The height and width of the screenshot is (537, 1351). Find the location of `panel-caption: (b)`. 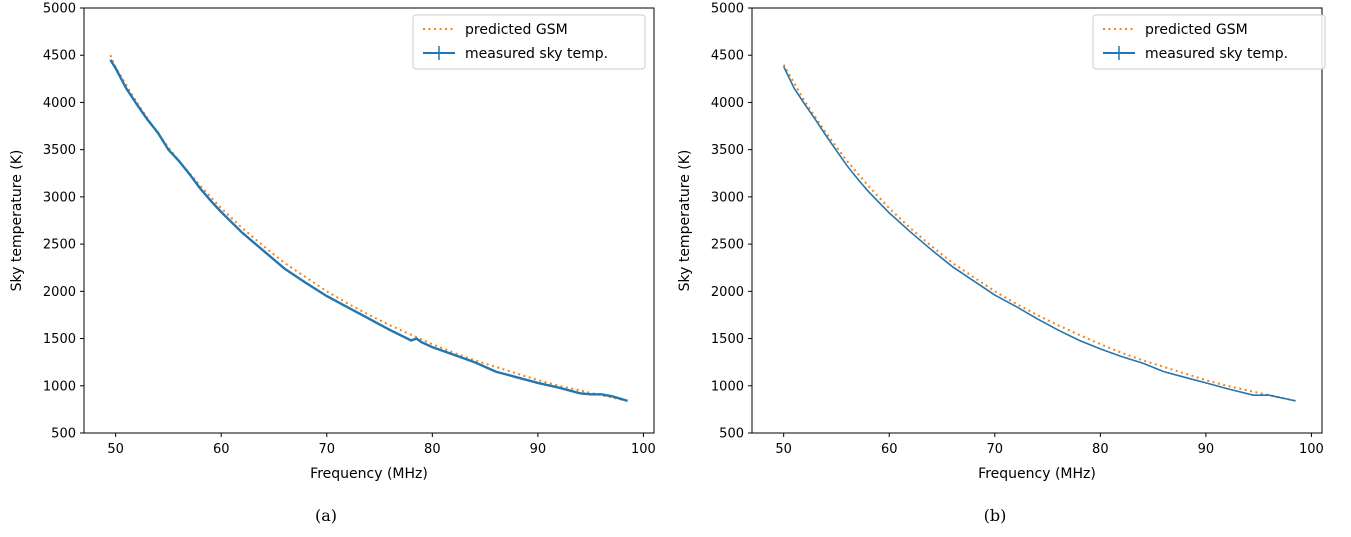

panel-caption: (b) is located at coordinates (995, 515).